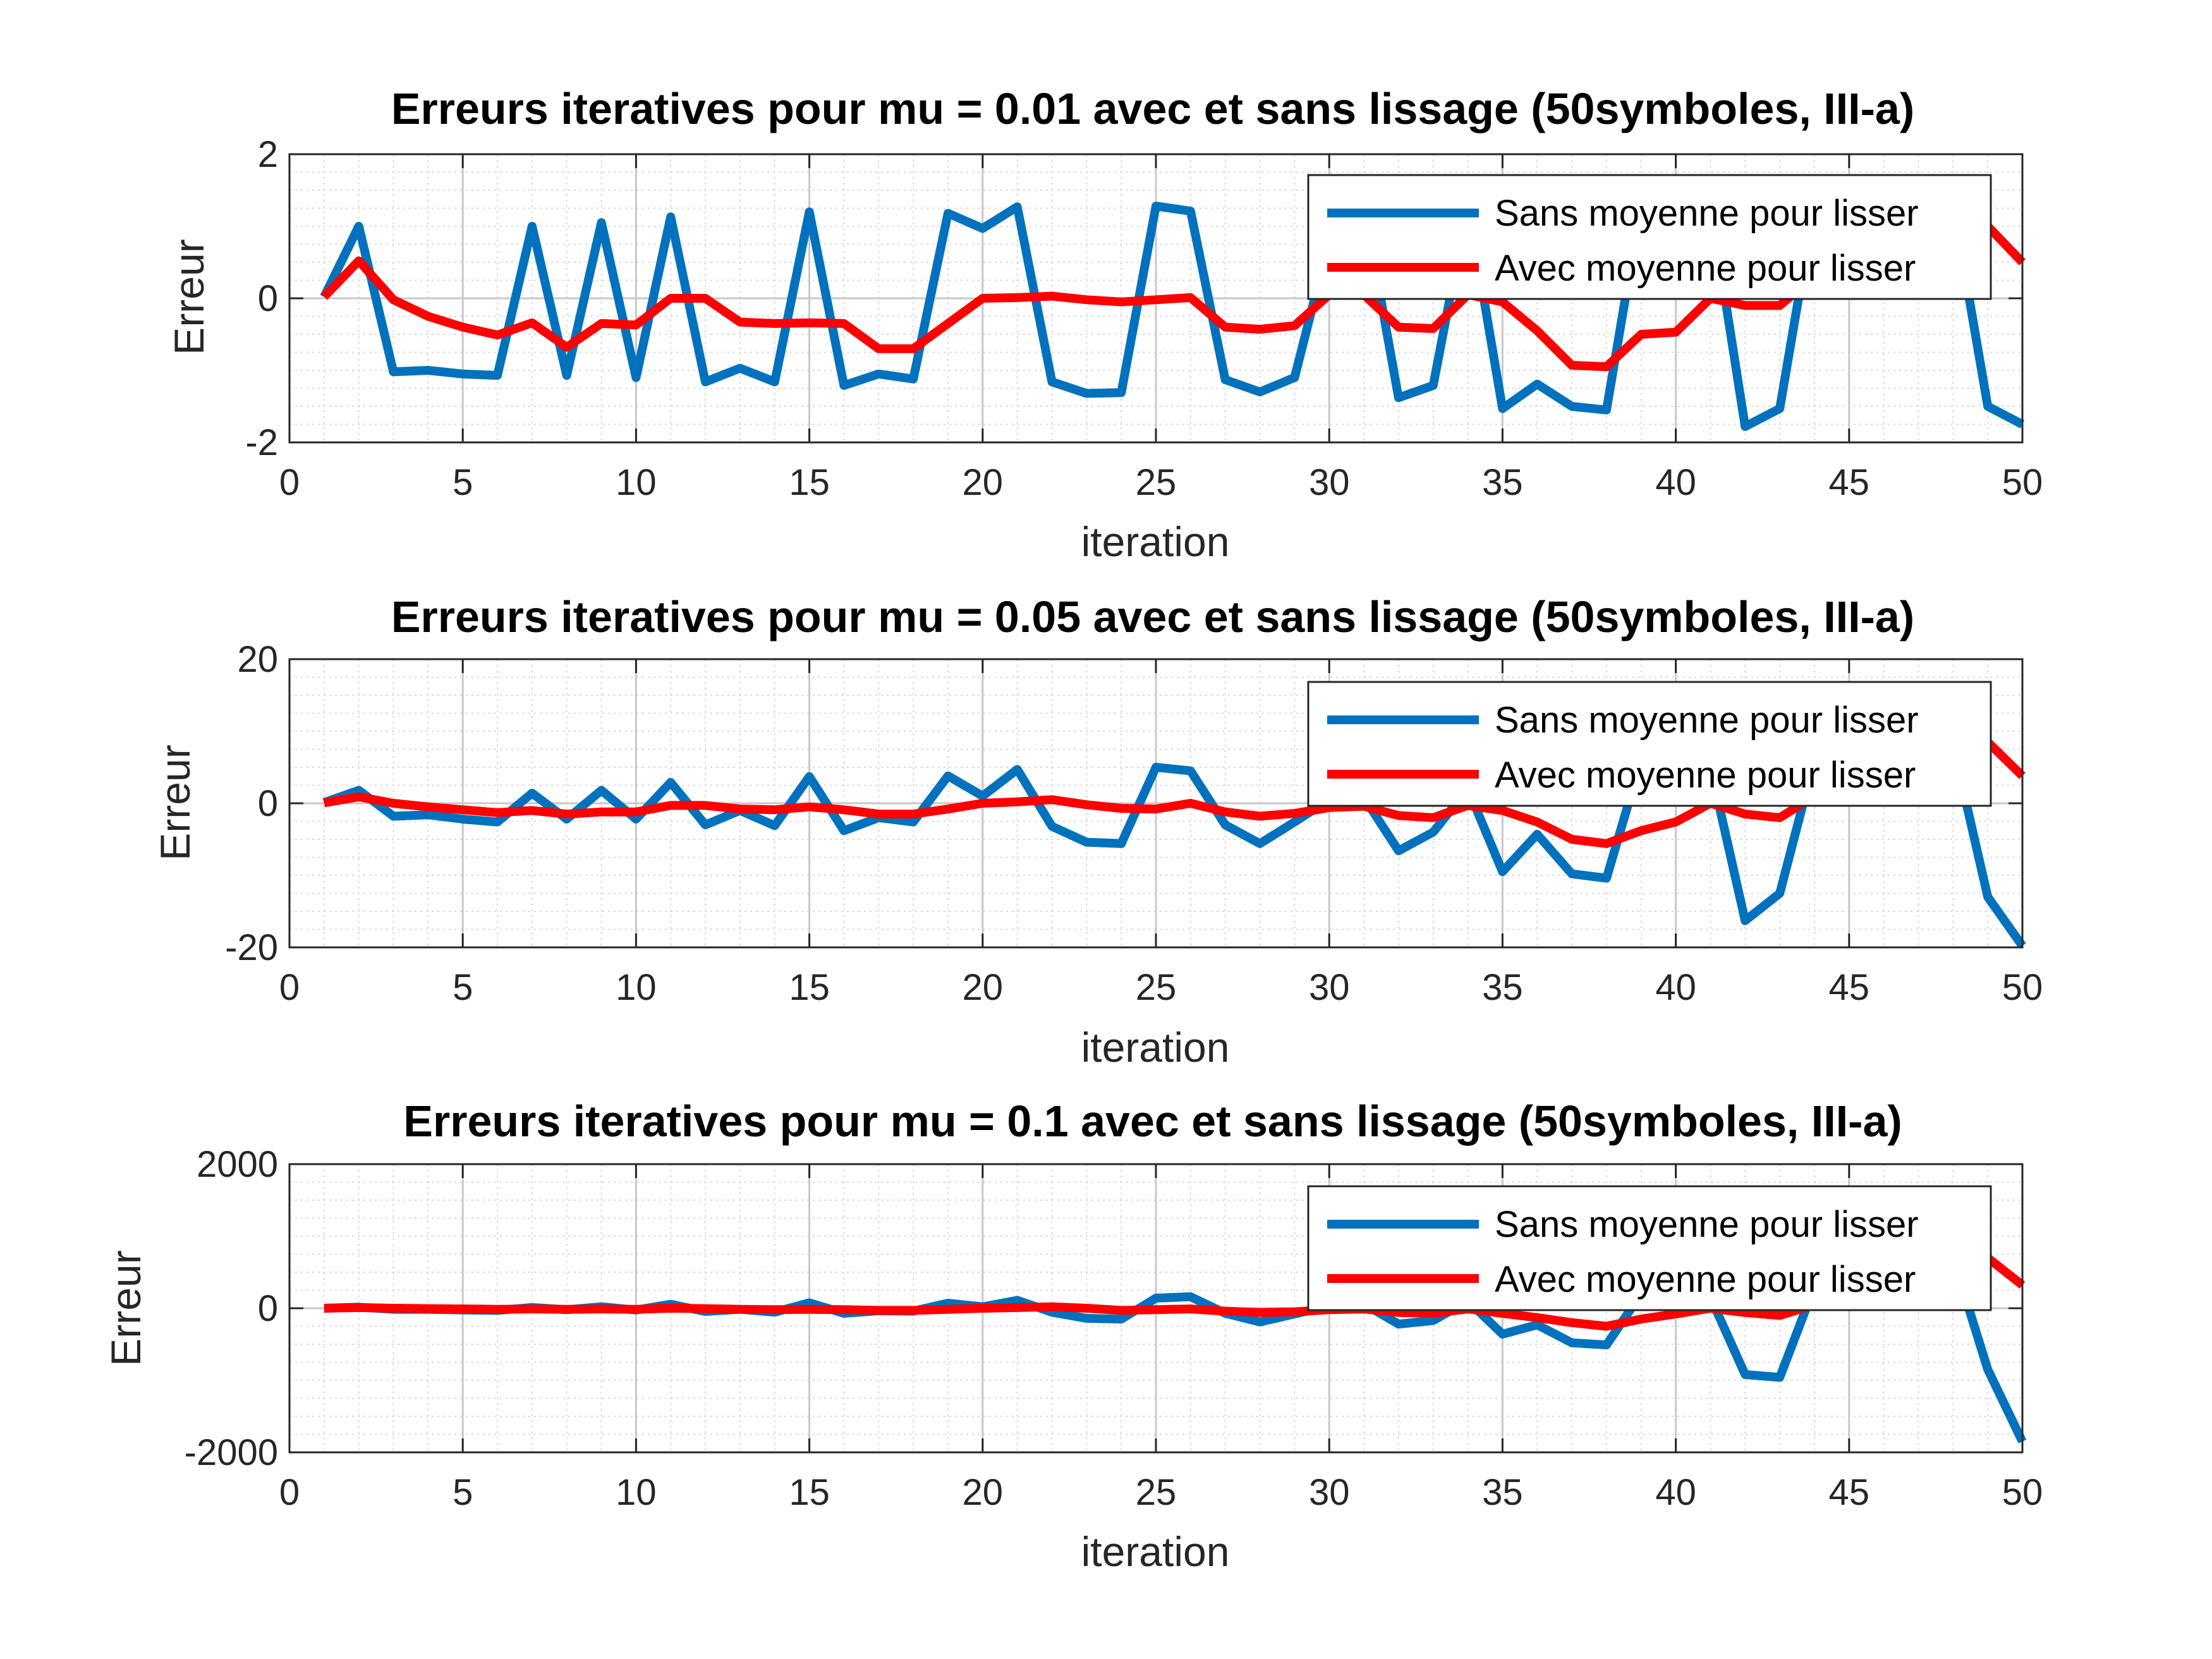  What do you see at coordinates (2023, 482) in the screenshot?
I see `subplot-1-xtick-label: 50` at bounding box center [2023, 482].